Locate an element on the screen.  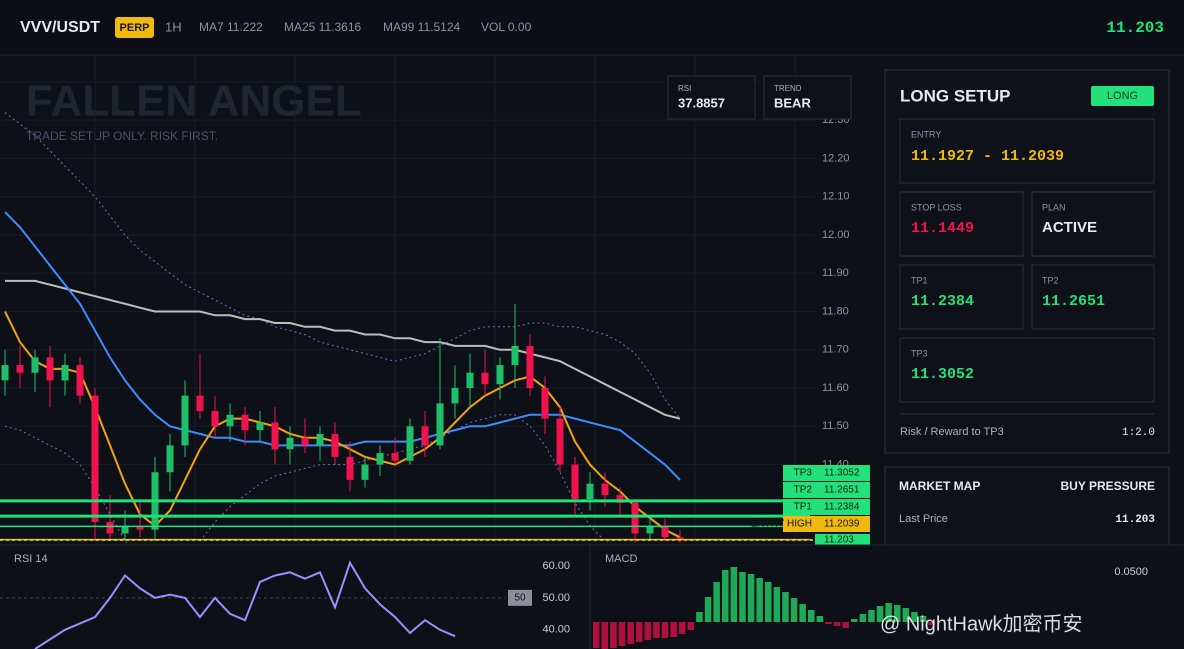
interval: 1H is located at coordinates (173, 26).